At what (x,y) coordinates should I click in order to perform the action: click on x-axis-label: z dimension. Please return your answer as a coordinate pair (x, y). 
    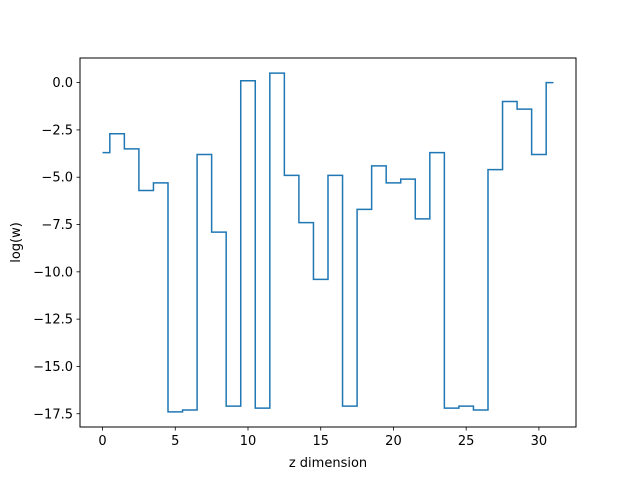
    Looking at the image, I should click on (328, 463).